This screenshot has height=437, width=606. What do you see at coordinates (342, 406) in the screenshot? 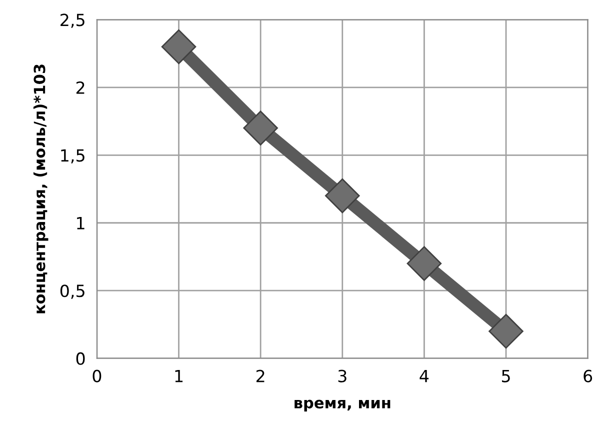
I see `x-axis-title: время, мин` at bounding box center [342, 406].